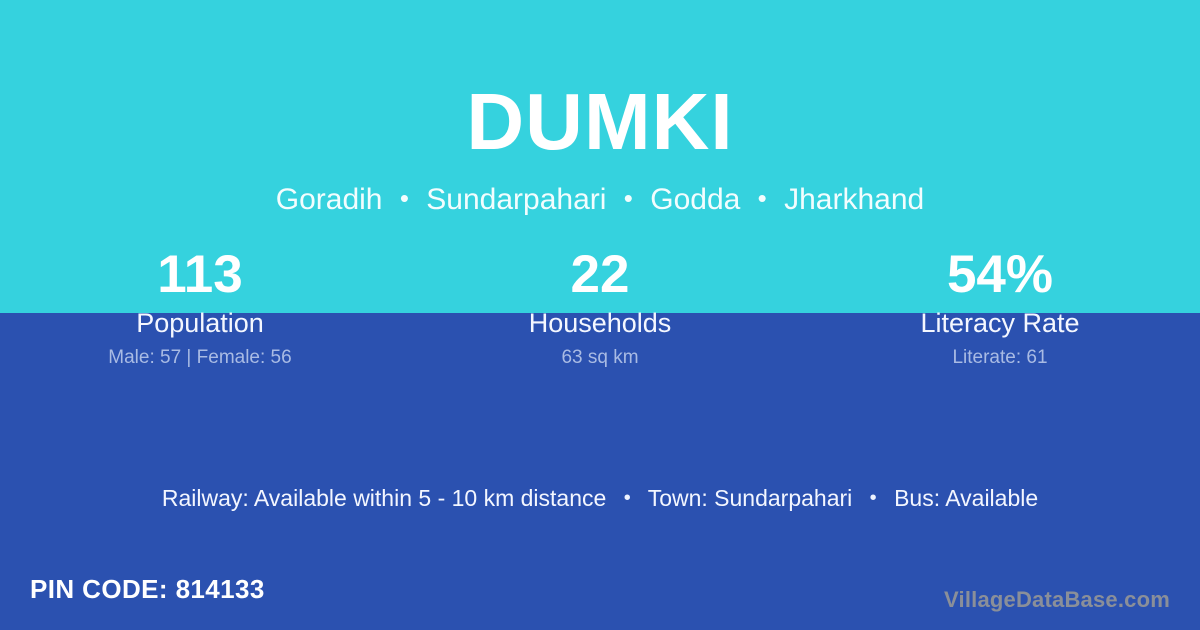 This screenshot has width=1200, height=630. I want to click on breadcrumb-item-state: Jharkhand, so click(854, 199).